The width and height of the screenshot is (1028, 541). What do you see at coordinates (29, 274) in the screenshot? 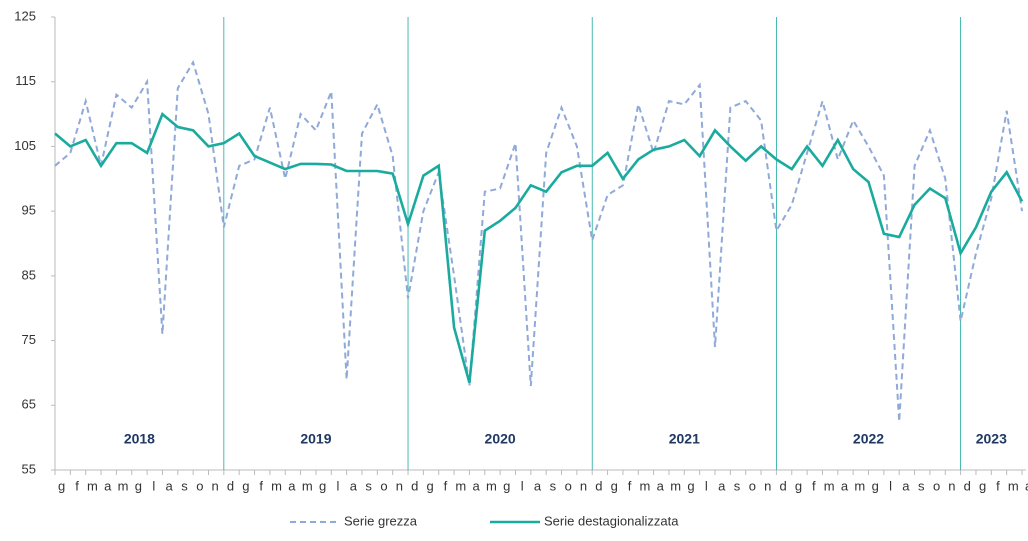
I see `y-tick-label: 85` at bounding box center [29, 274].